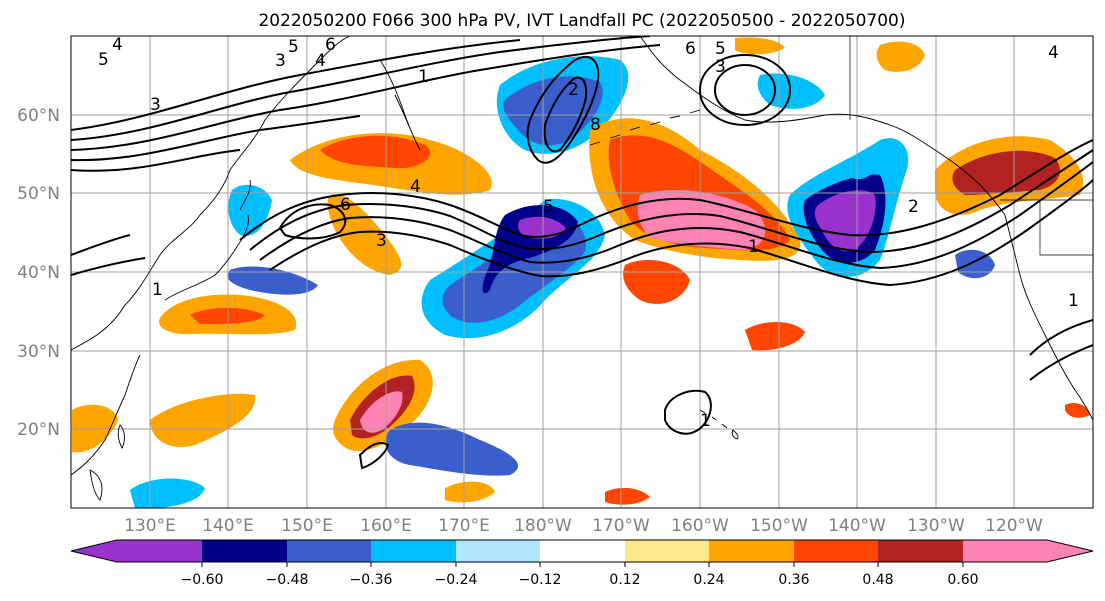 The height and width of the screenshot is (601, 1105). What do you see at coordinates (375, 152) in the screenshot?
I see `positive-anomaly-kuroshio-core` at bounding box center [375, 152].